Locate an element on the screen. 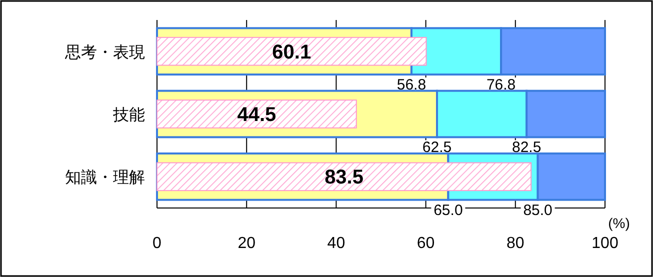 This screenshot has height=277, width=653. data-label: 65.0 is located at coordinates (448, 210).